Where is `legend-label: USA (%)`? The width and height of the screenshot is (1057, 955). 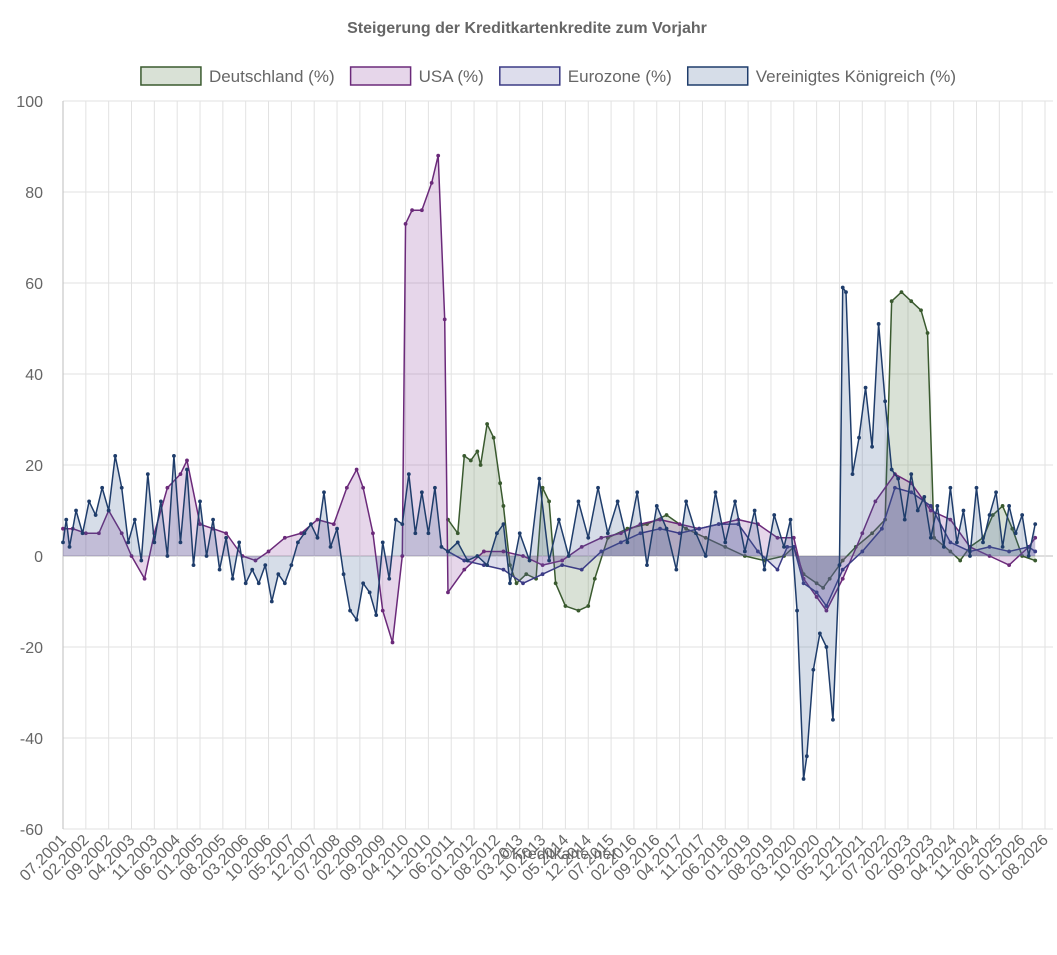
legend-label: USA (%) is located at coordinates (451, 76).